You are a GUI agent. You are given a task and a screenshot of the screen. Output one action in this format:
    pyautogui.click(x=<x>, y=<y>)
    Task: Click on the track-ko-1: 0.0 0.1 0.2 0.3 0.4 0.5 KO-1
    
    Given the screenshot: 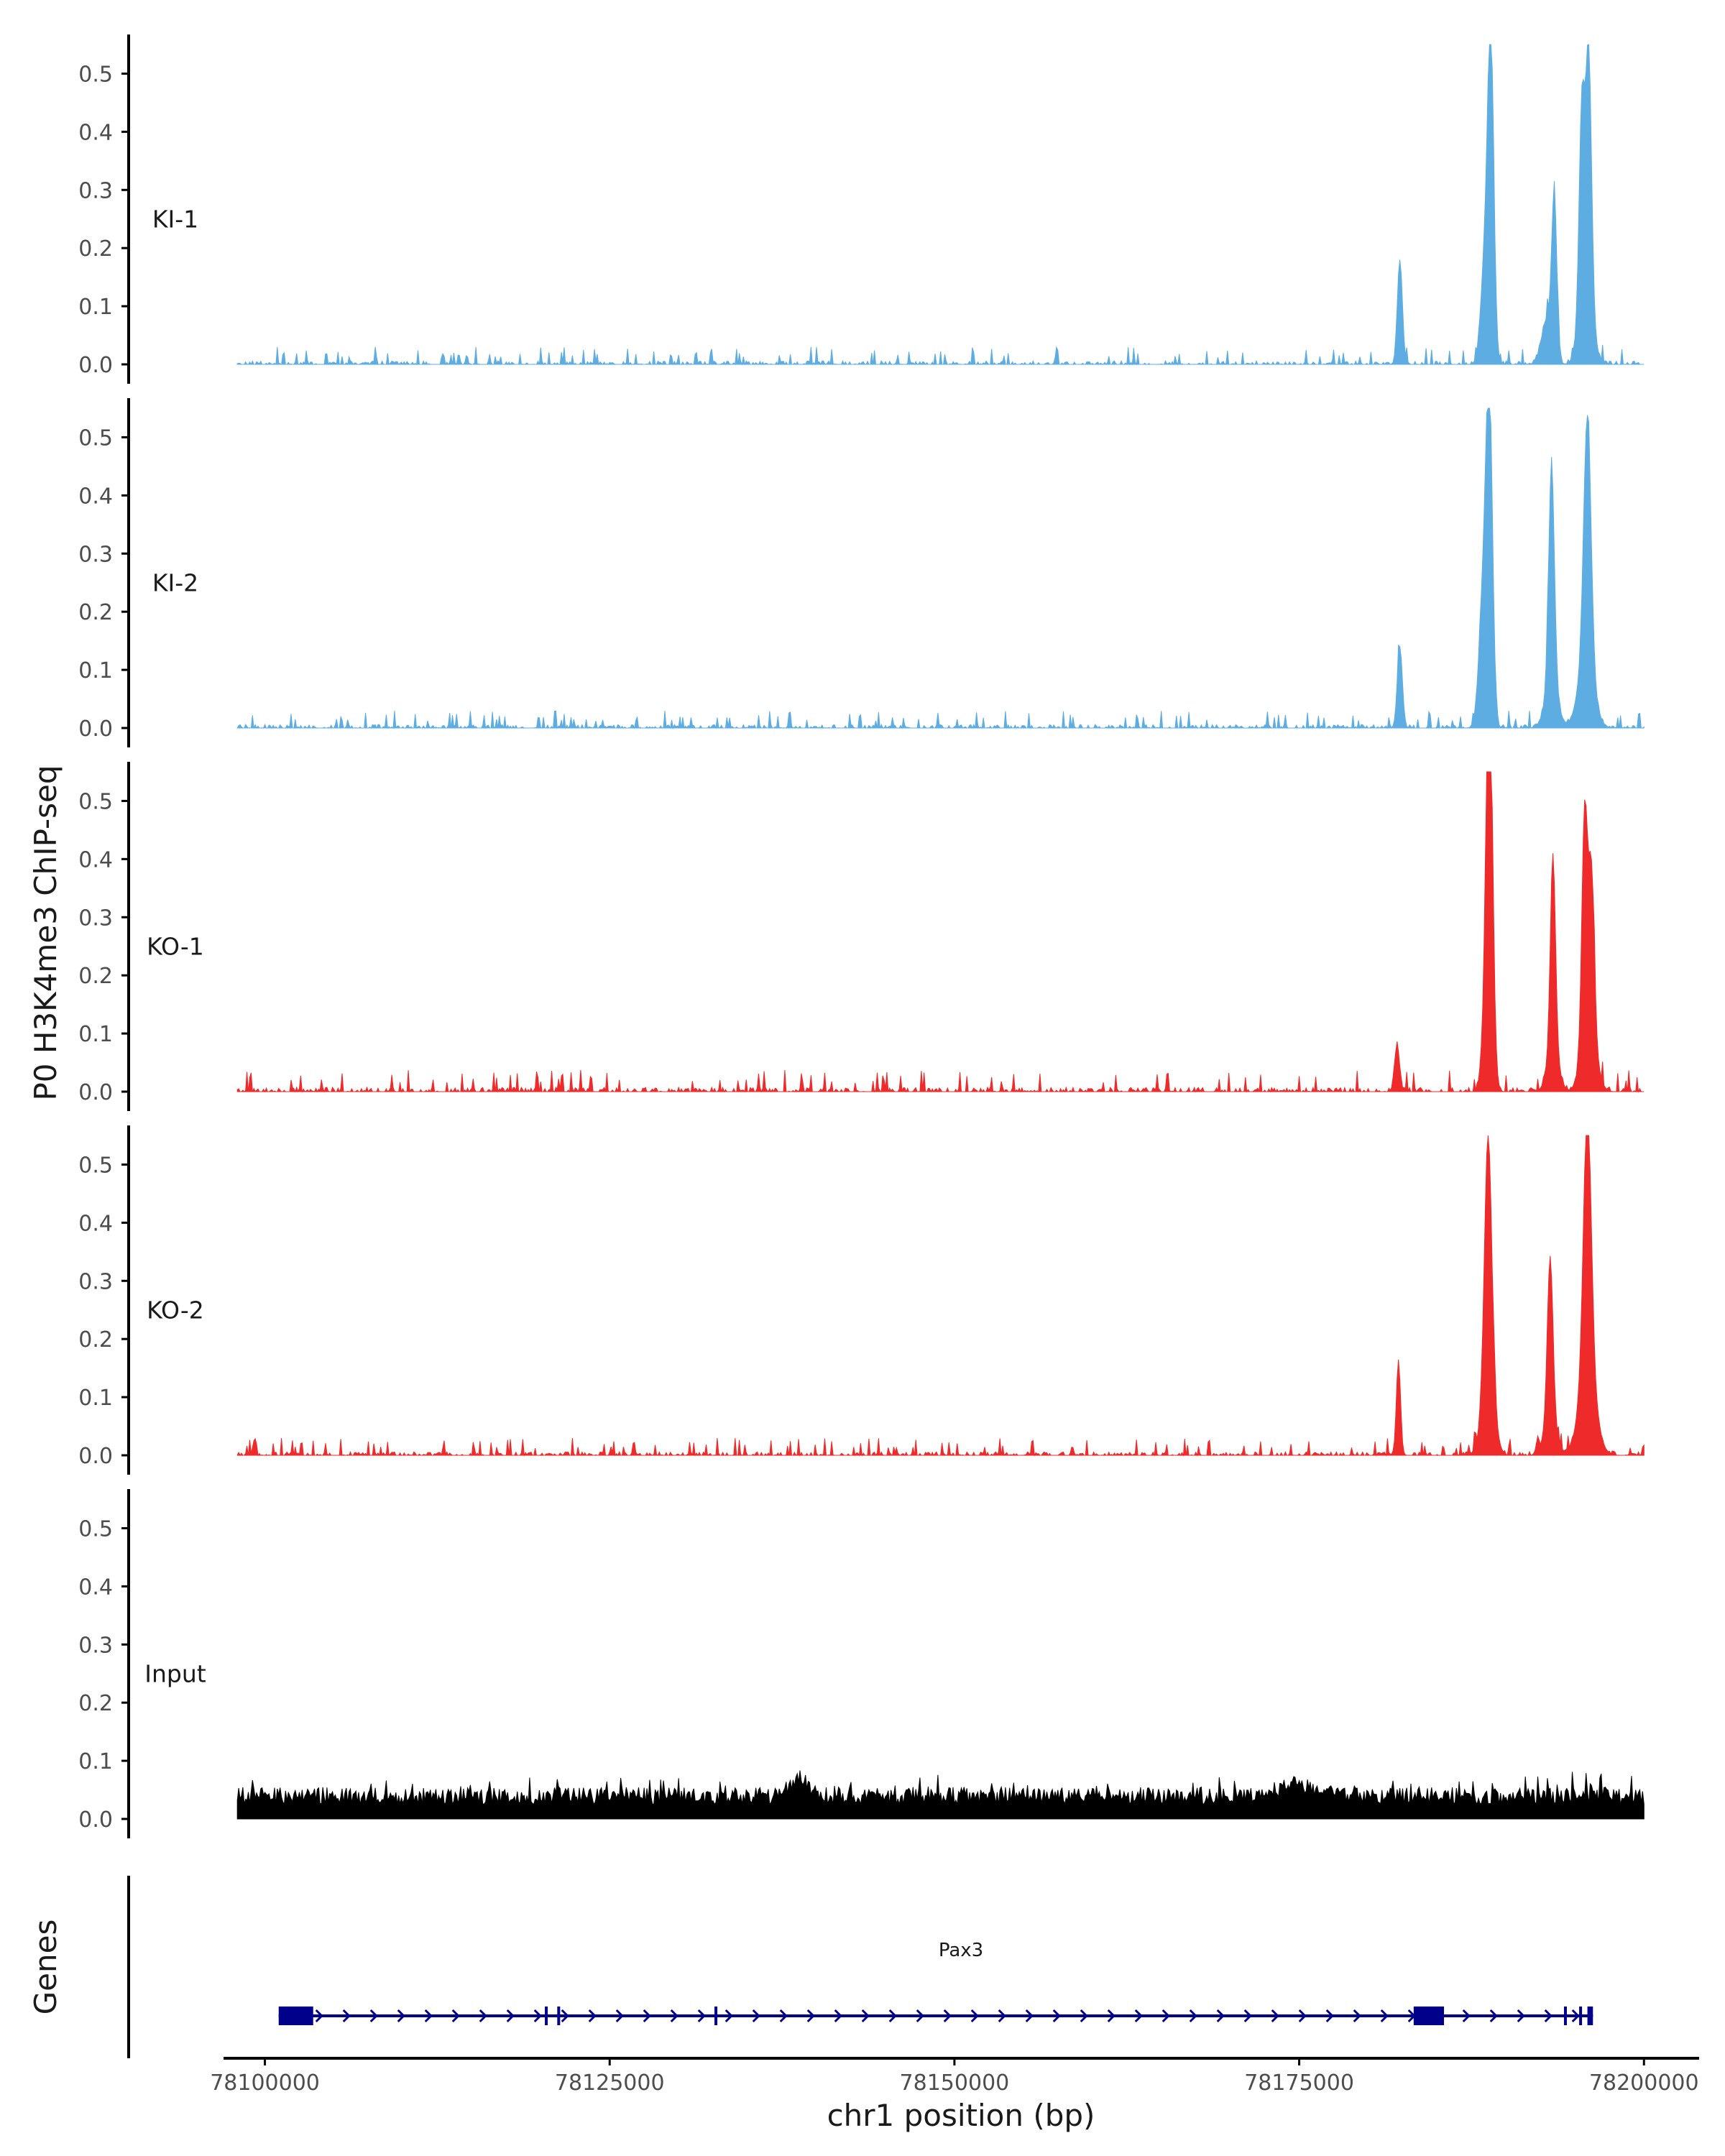 What is the action you would take?
    pyautogui.click(x=861, y=937)
    